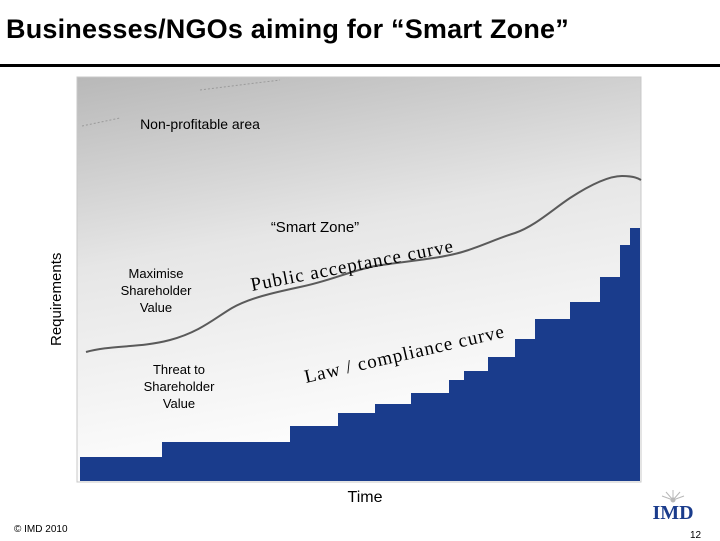  I want to click on slide-title: Businesses/NGOs aiming for “Smart Zone”, so click(287, 29).